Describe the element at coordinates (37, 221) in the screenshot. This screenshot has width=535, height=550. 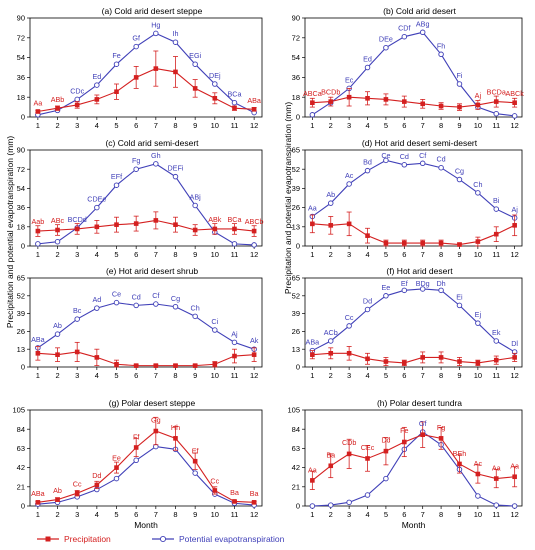
I see `significance-label: Aab` at that location.